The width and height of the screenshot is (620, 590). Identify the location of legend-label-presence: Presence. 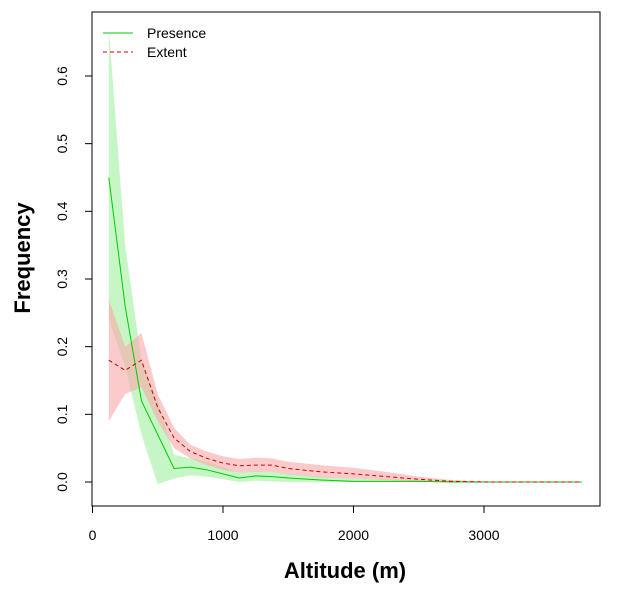
(176, 33).